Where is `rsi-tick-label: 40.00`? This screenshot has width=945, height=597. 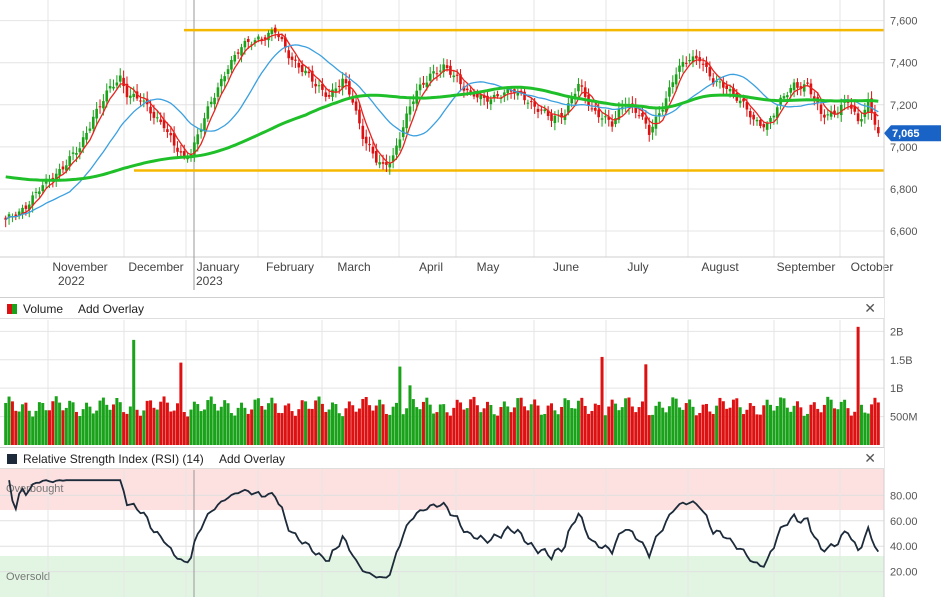
rsi-tick-label: 40.00 is located at coordinates (904, 547).